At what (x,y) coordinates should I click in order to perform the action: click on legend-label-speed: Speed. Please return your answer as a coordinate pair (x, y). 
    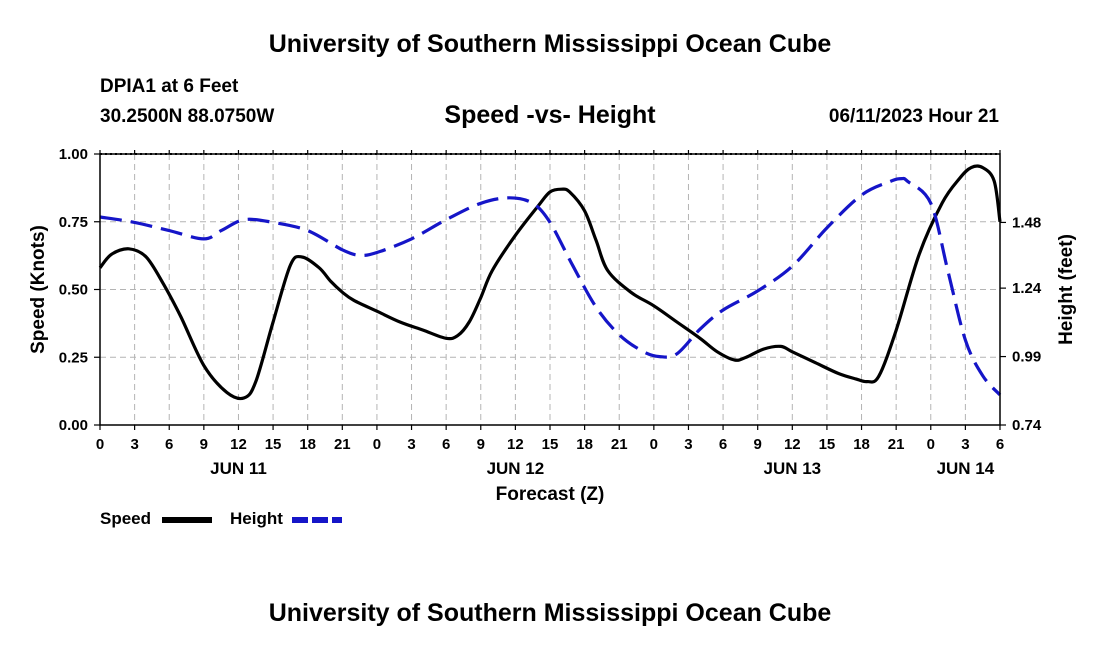
    Looking at the image, I should click on (126, 518).